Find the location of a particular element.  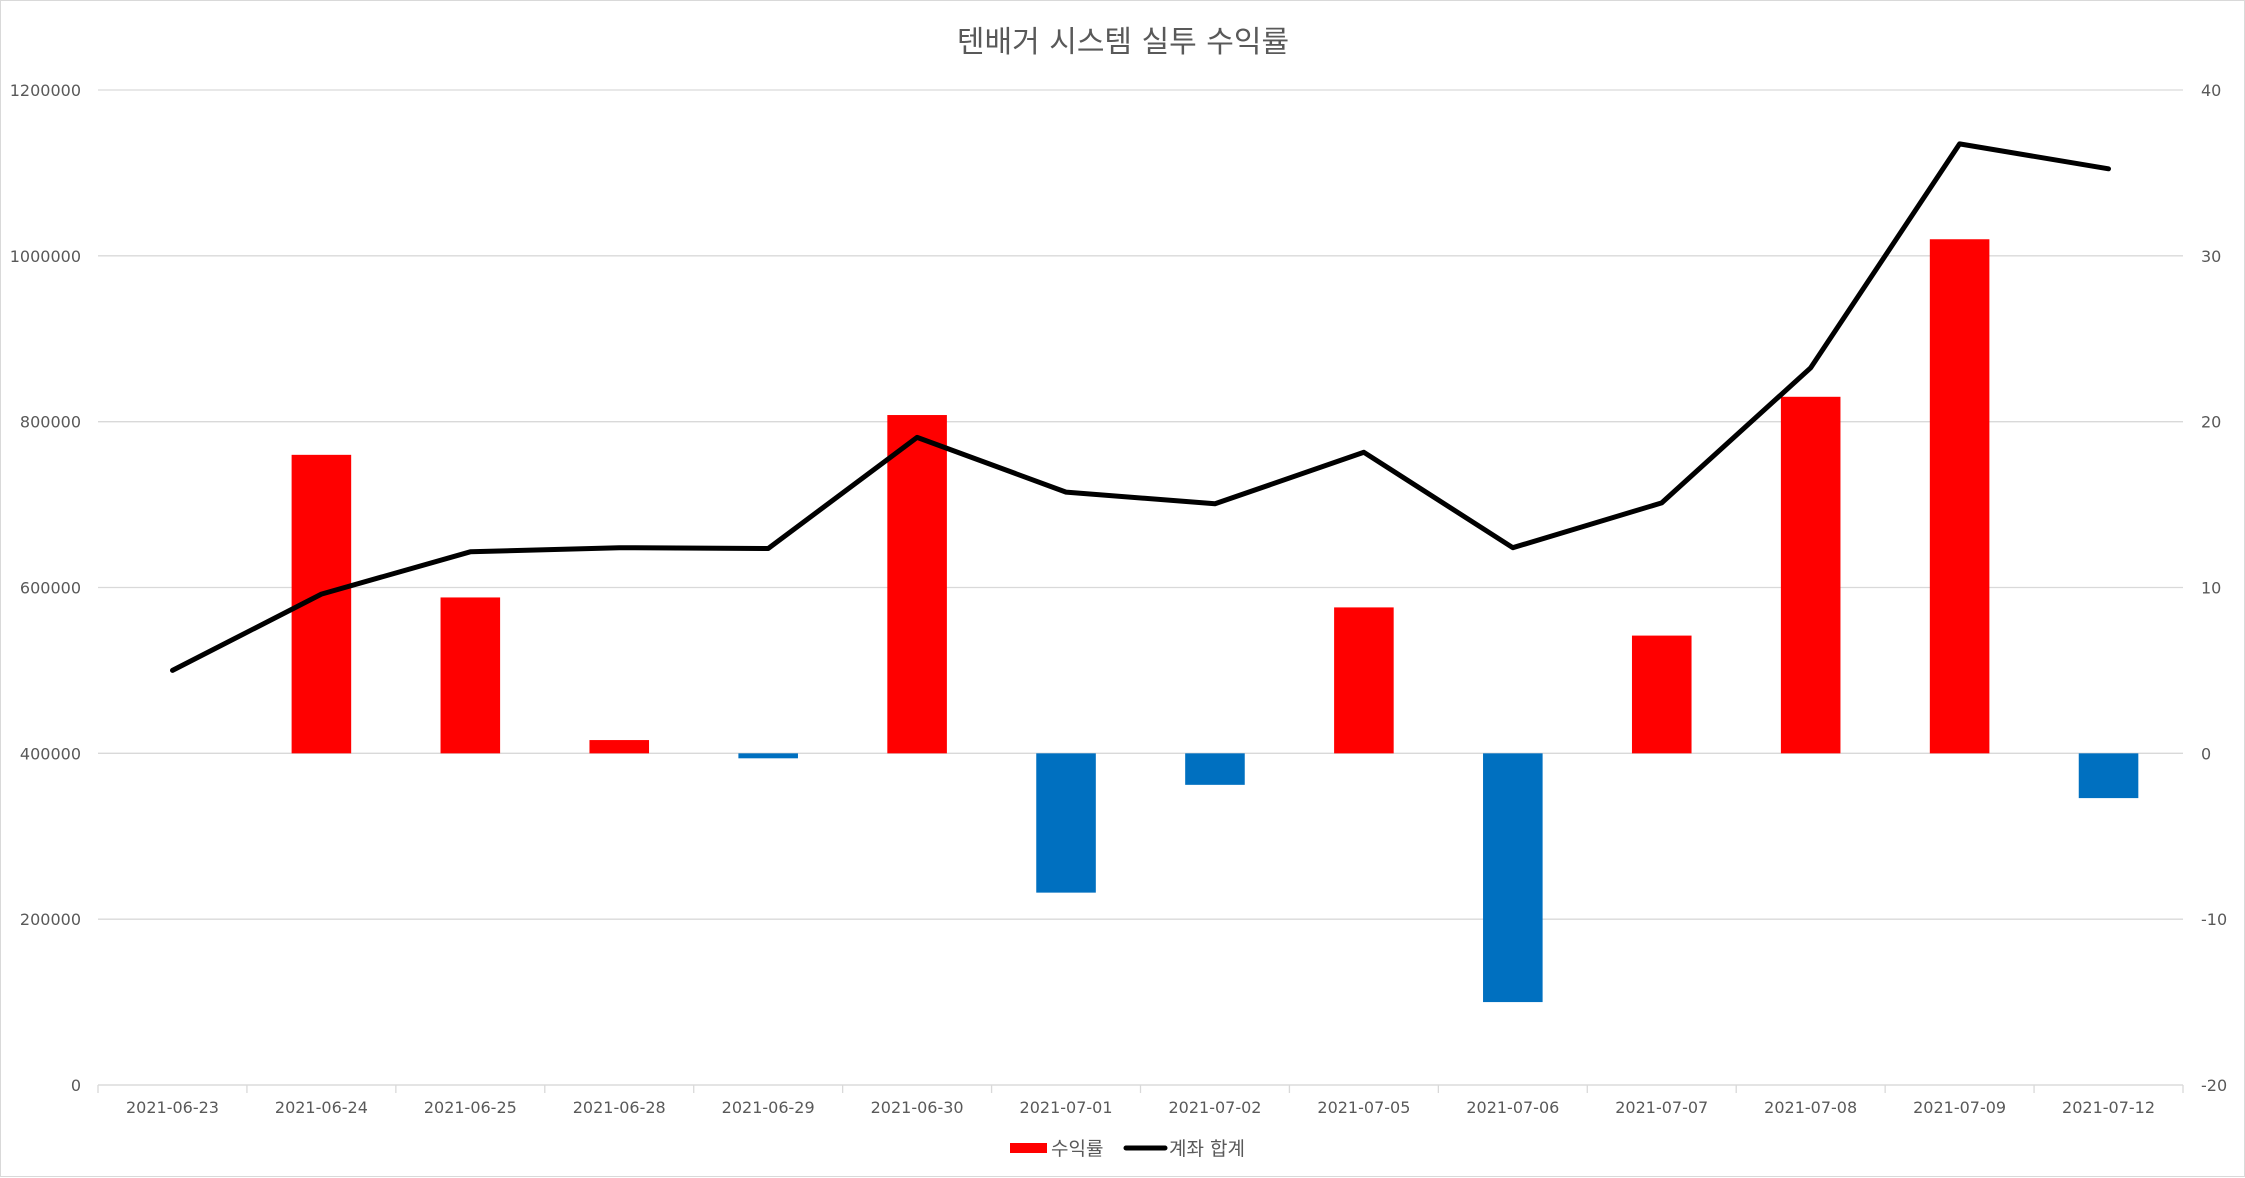

legend: 수익률 계좌 합계 is located at coordinates (1127, 1149).